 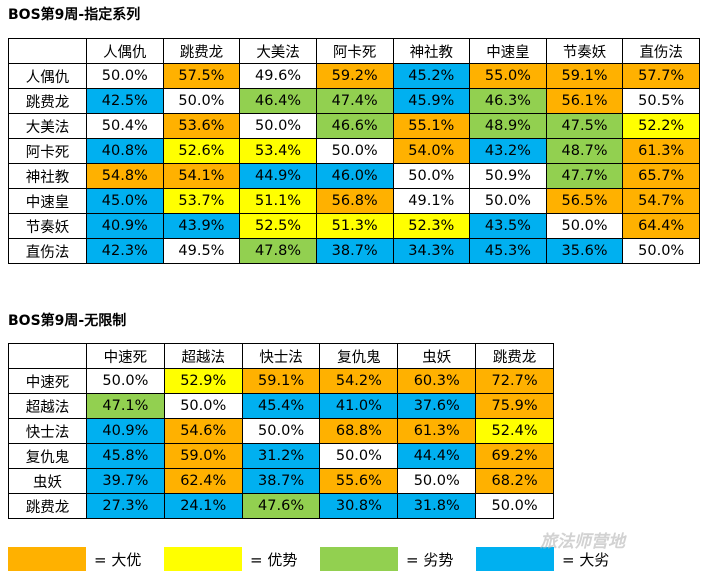 I want to click on winrate-cell: 46.0%, so click(x=354, y=176).